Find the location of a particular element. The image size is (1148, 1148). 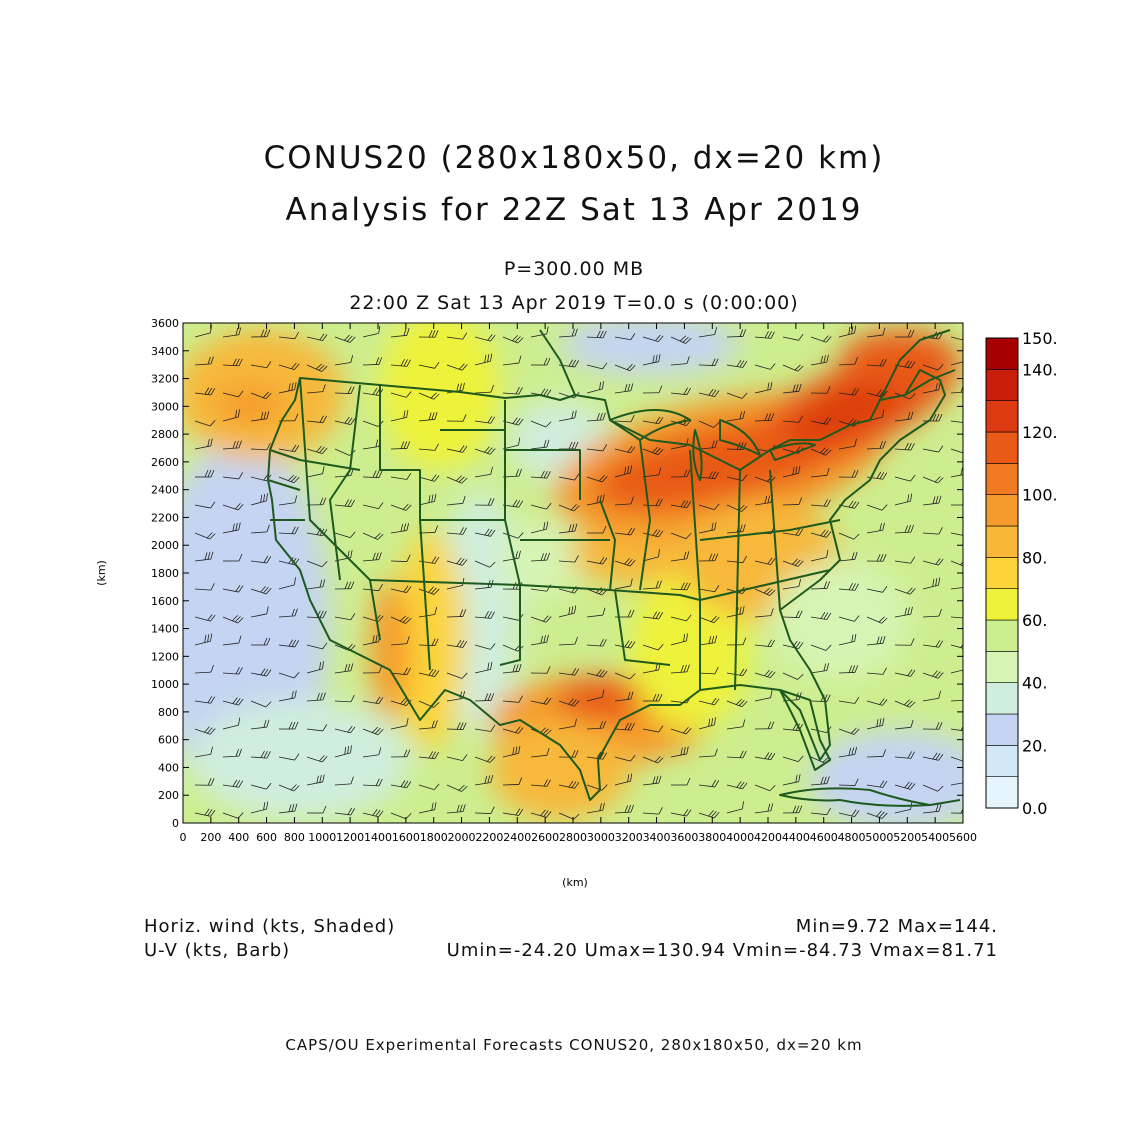

x-tick-label: 3000 is located at coordinates (601, 837).